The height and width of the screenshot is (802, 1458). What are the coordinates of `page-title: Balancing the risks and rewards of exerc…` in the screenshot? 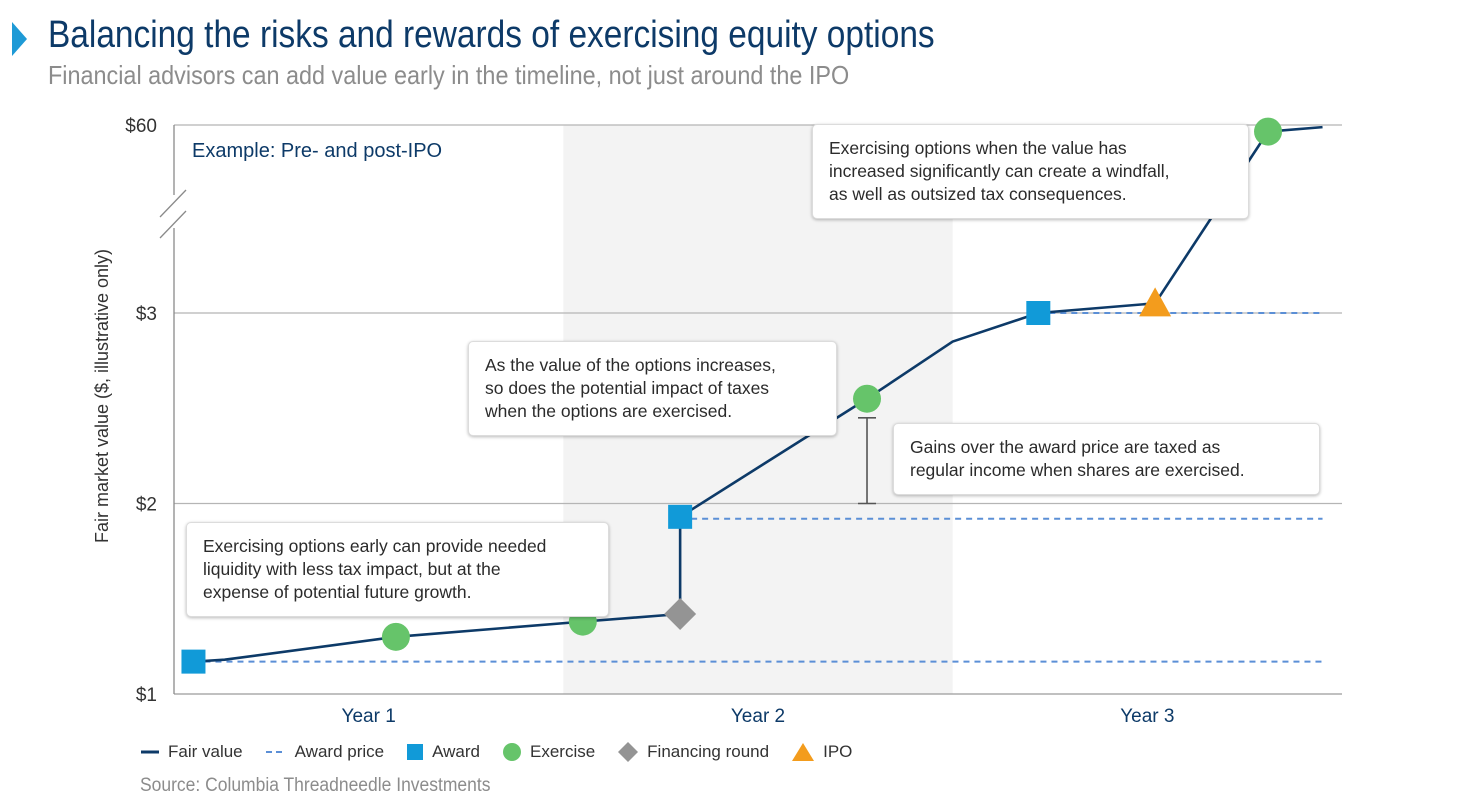 It's located at (491, 35).